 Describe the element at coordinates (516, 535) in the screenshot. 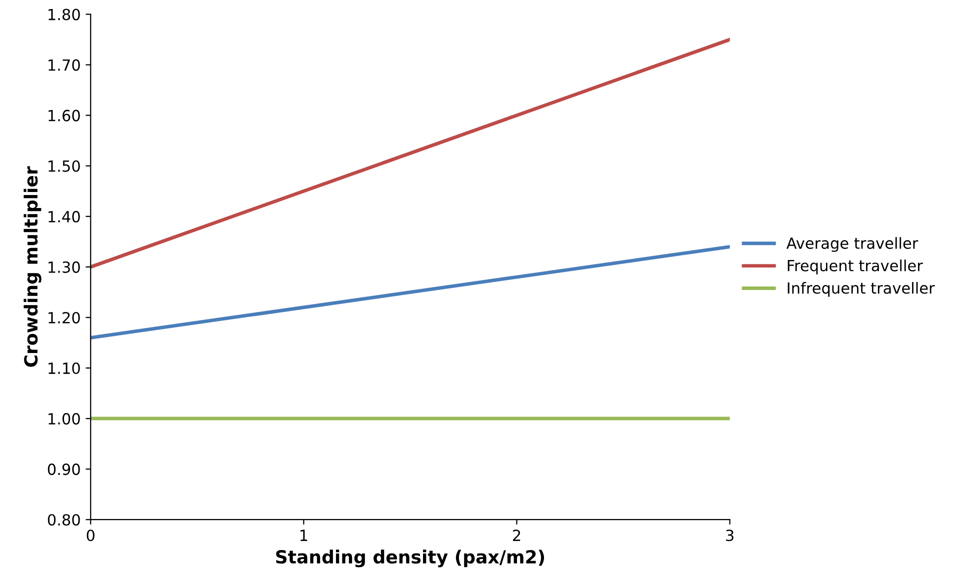

I see `x-tick-label: 2` at that location.